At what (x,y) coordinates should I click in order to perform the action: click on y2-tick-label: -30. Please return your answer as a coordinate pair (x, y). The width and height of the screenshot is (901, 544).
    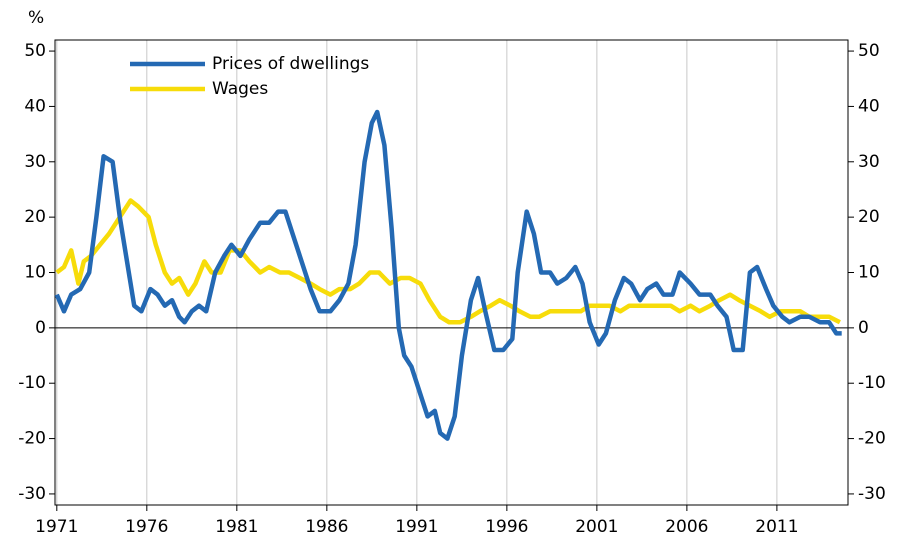
    Looking at the image, I should click on (872, 494).